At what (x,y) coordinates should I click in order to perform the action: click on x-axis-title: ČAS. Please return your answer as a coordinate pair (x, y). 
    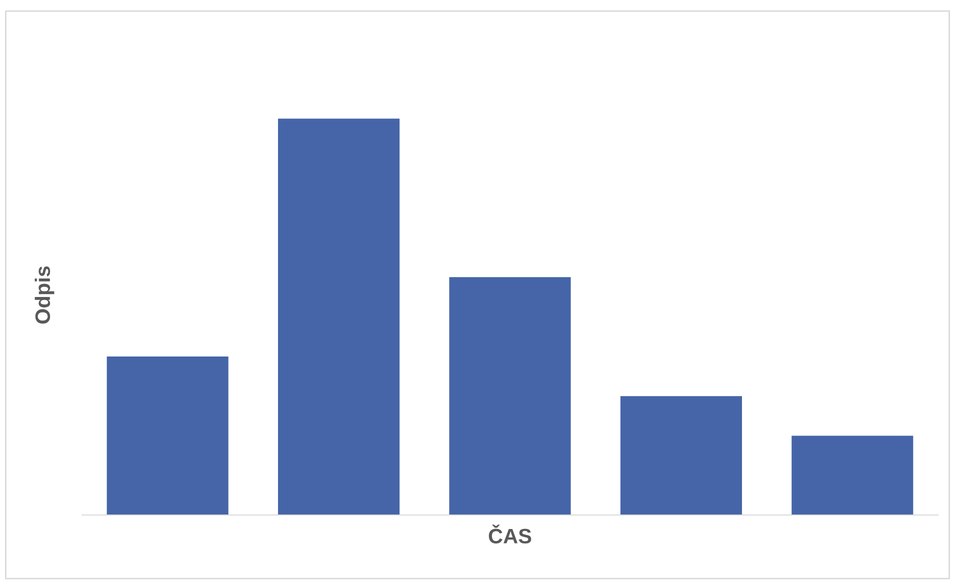
    Looking at the image, I should click on (510, 534).